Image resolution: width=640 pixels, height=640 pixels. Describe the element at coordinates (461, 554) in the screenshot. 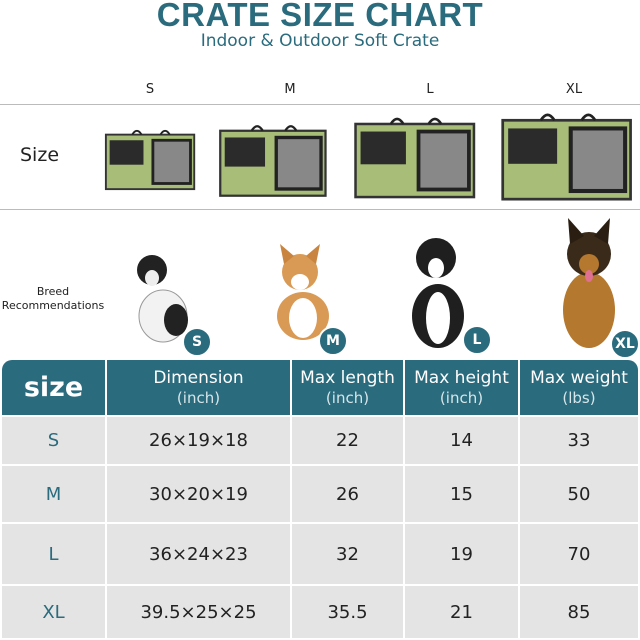

I see `cell-max-height: 19` at that location.